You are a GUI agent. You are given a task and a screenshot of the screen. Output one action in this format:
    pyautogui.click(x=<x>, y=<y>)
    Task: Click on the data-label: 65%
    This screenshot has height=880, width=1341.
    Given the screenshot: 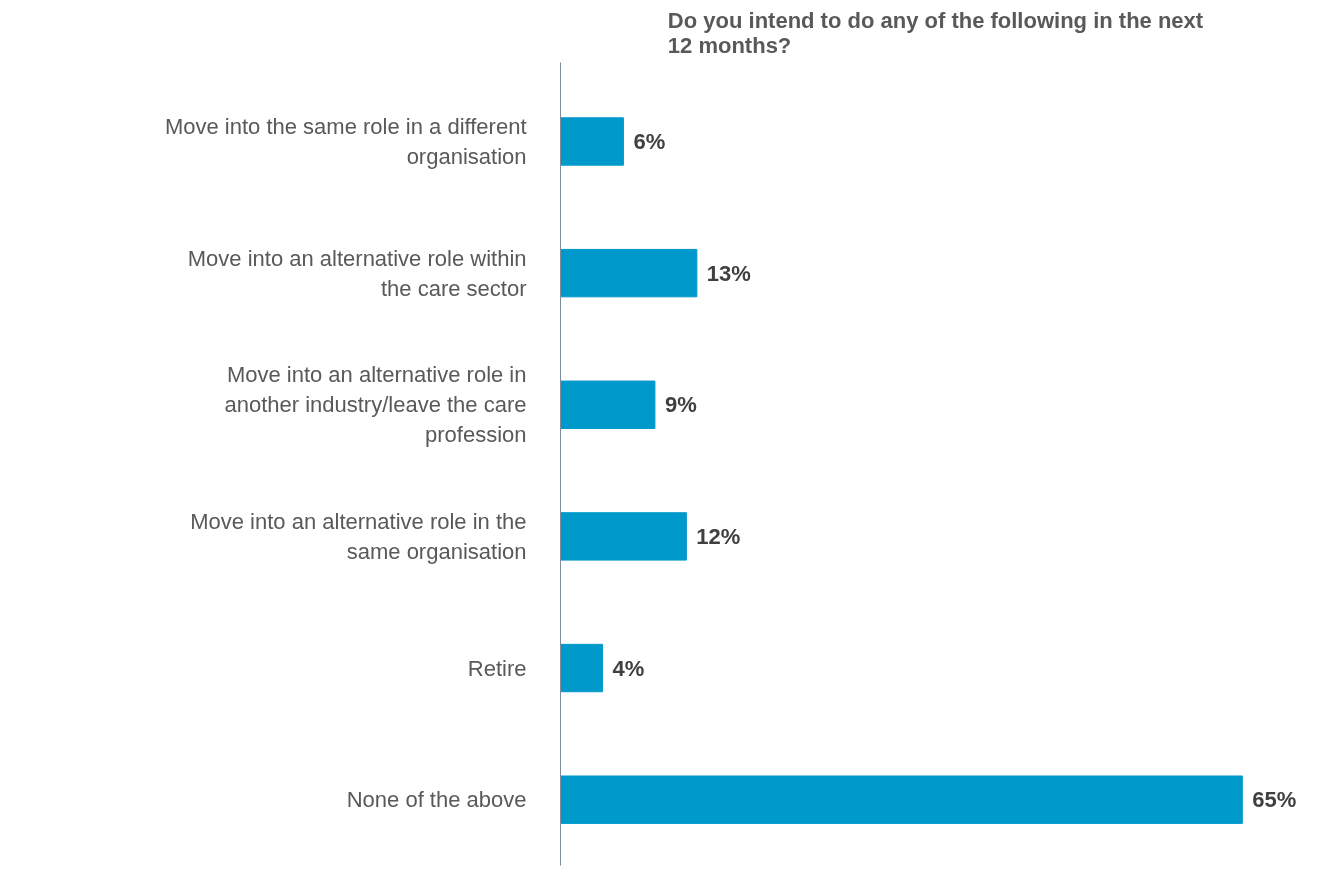 What is the action you would take?
    pyautogui.click(x=1274, y=800)
    